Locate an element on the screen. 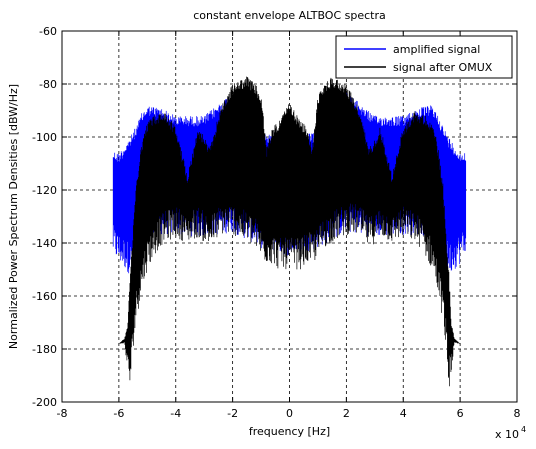  x-tick-label: 6 is located at coordinates (460, 413).